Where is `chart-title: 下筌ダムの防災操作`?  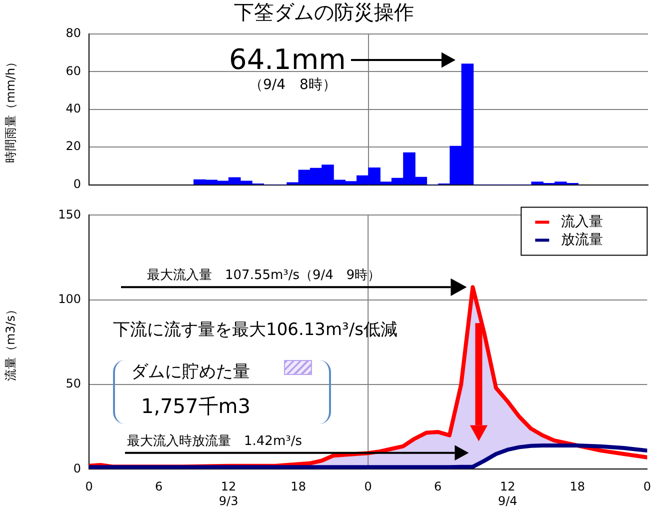
chart-title: 下筌ダムの防災操作 is located at coordinates (324, 12).